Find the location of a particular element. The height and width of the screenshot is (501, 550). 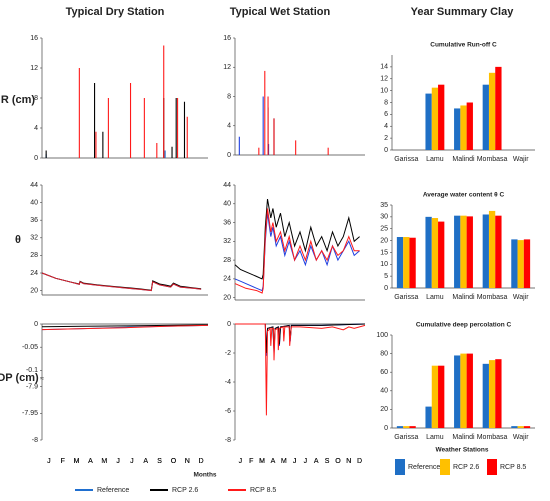

legend-swatch is located at coordinates (400, 467).